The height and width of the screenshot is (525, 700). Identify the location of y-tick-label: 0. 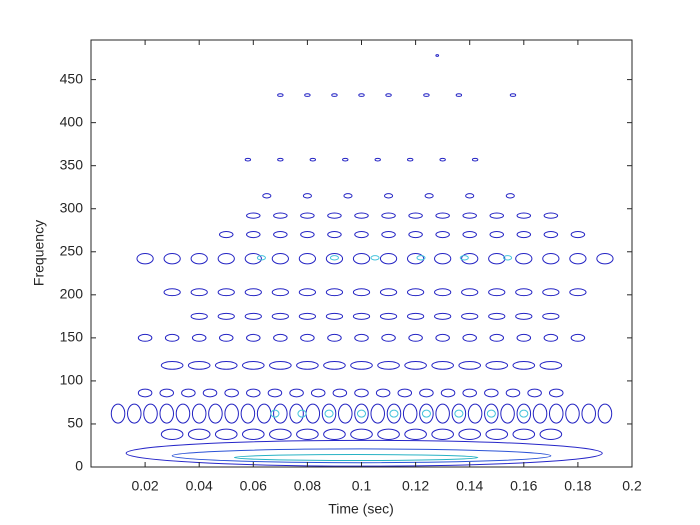
(79, 466).